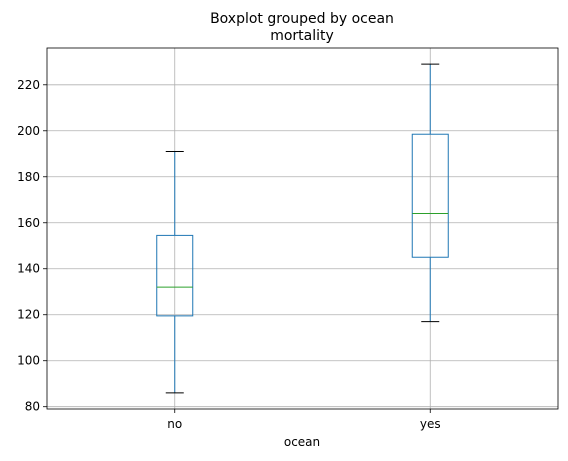 The height and width of the screenshot is (461, 568). Describe the element at coordinates (302, 36) in the screenshot. I see `chart-title: mortality` at that location.